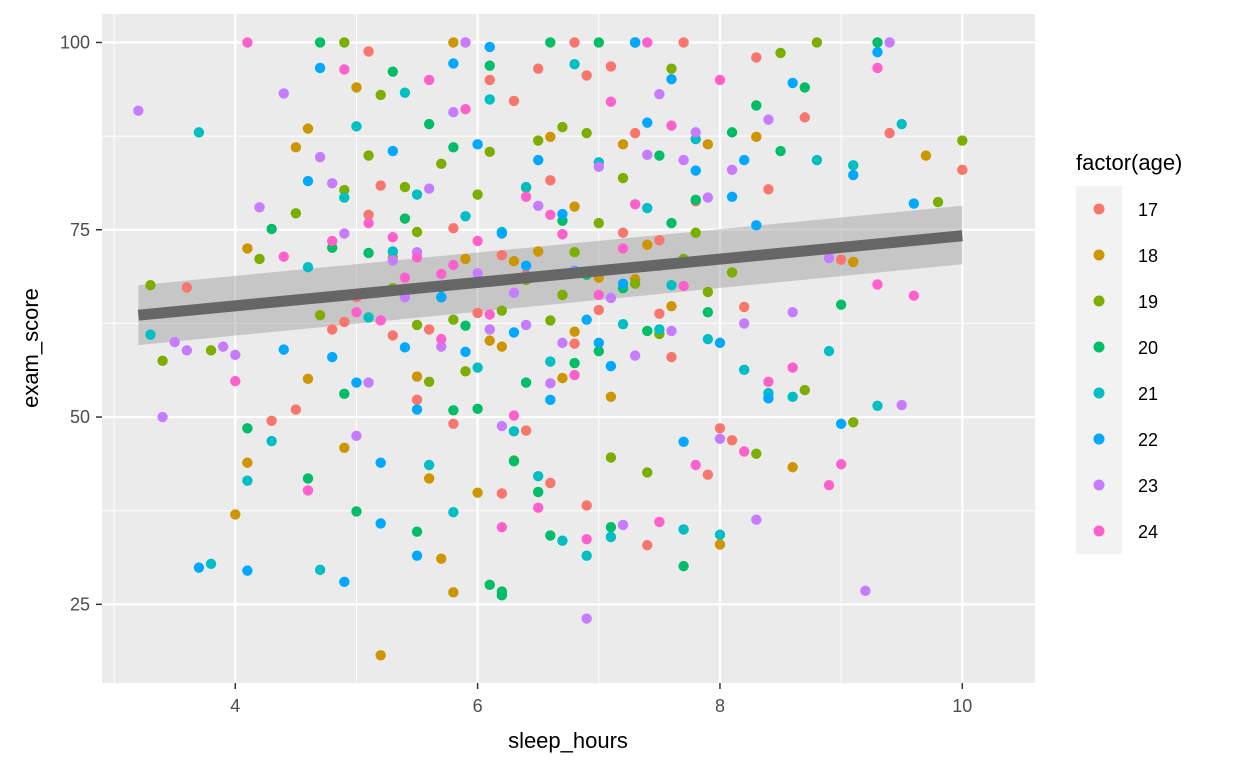 Image resolution: width=1248 pixels, height=768 pixels. Describe the element at coordinates (1099, 347) in the screenshot. I see `legend-key` at that location.